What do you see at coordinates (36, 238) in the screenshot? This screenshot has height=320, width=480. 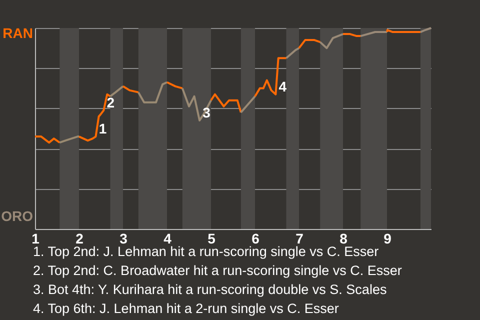 I see `x-tick-label: 1` at bounding box center [36, 238].